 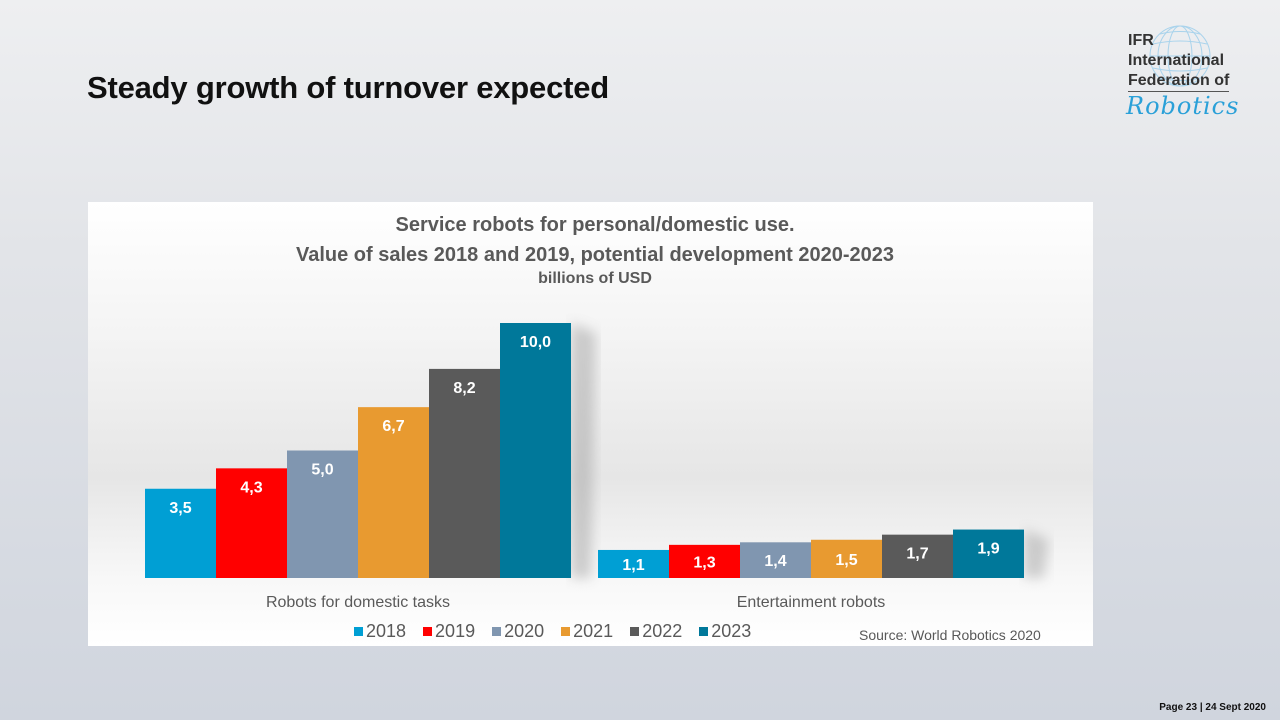 What do you see at coordinates (1179, 82) in the screenshot?
I see `logo-federation: Federation of` at bounding box center [1179, 82].